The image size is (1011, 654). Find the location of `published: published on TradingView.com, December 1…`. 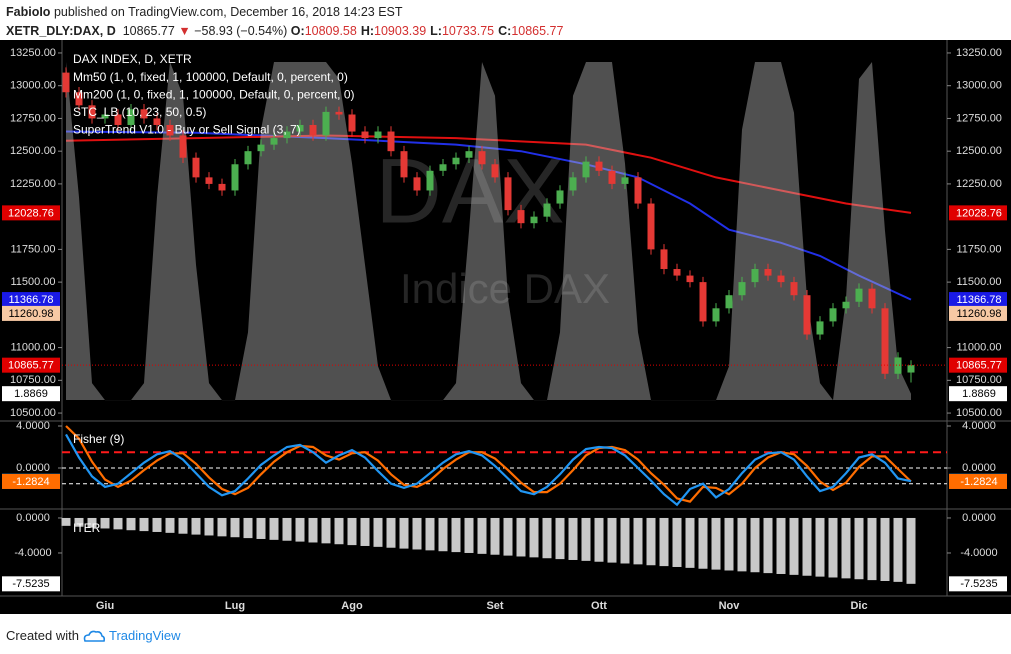

published: published on TradingView.com, December 1… is located at coordinates (228, 12).